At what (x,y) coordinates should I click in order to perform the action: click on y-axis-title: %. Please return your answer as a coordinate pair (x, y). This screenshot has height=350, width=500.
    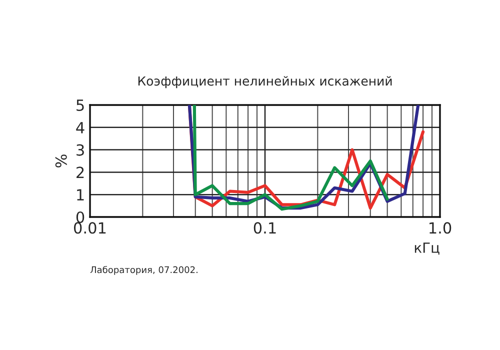
    Looking at the image, I should click on (61, 161).